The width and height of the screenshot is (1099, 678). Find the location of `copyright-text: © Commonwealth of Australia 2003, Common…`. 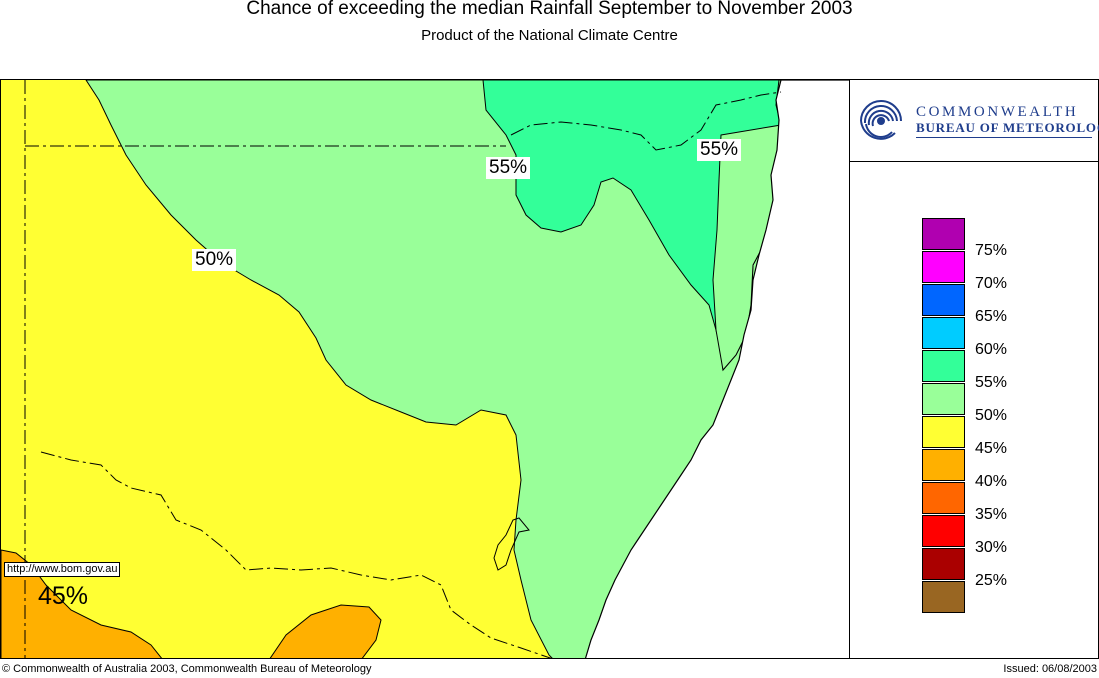

copyright-text: © Commonwealth of Australia 2003, Common… is located at coordinates (187, 669).